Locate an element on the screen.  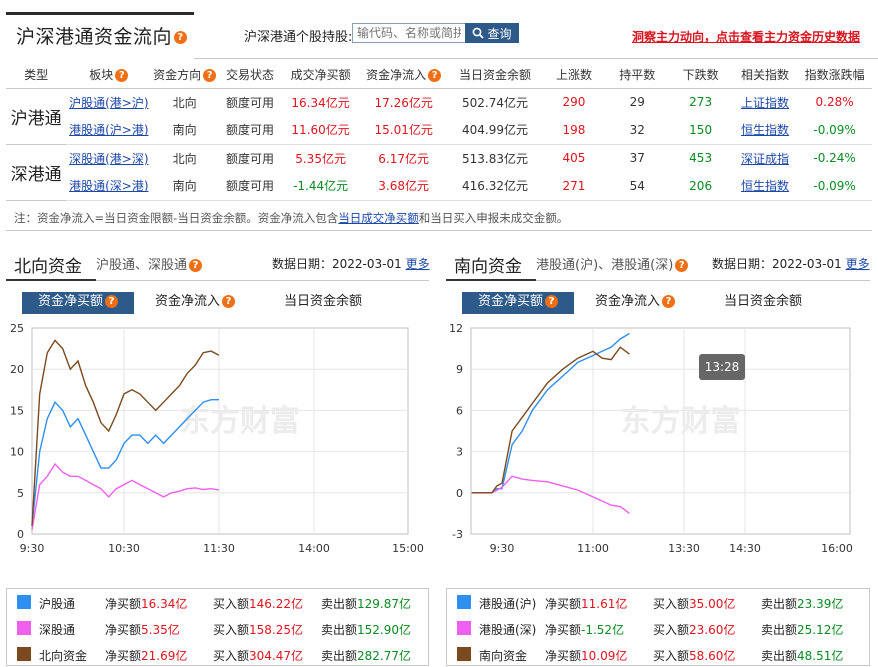
north-title: 北向资金 is located at coordinates (48, 267).